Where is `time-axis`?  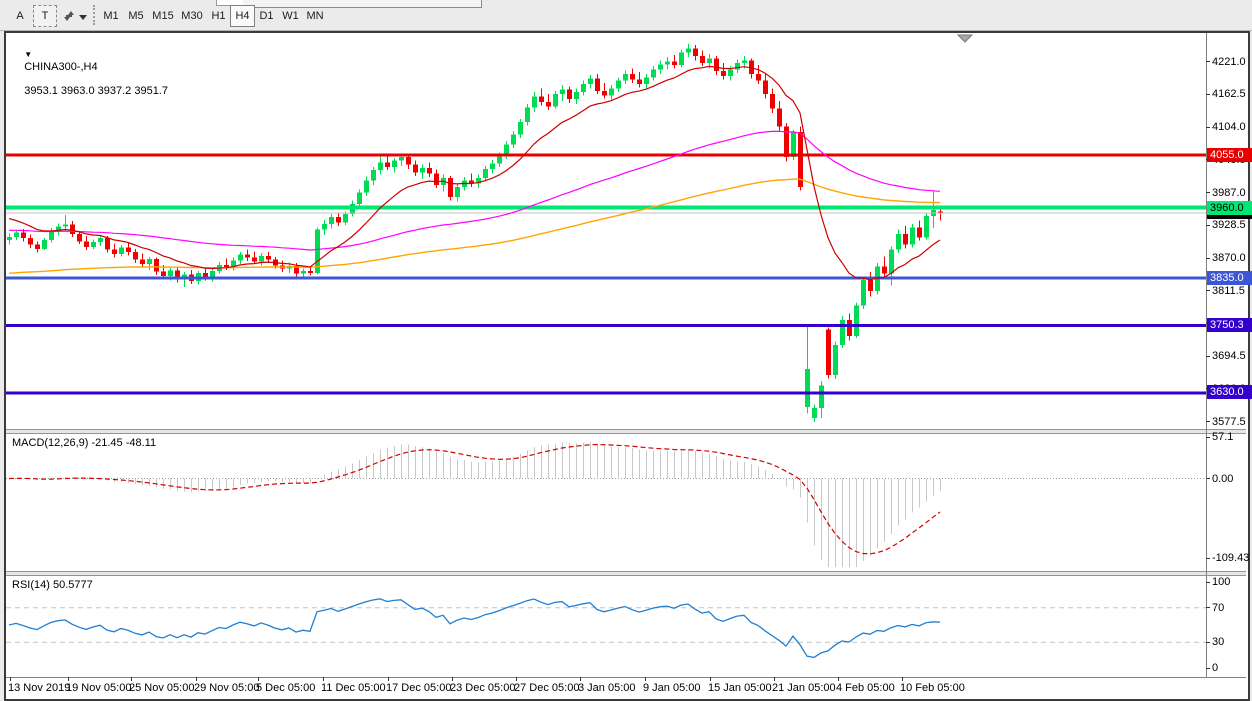
time-axis is located at coordinates (626, 687).